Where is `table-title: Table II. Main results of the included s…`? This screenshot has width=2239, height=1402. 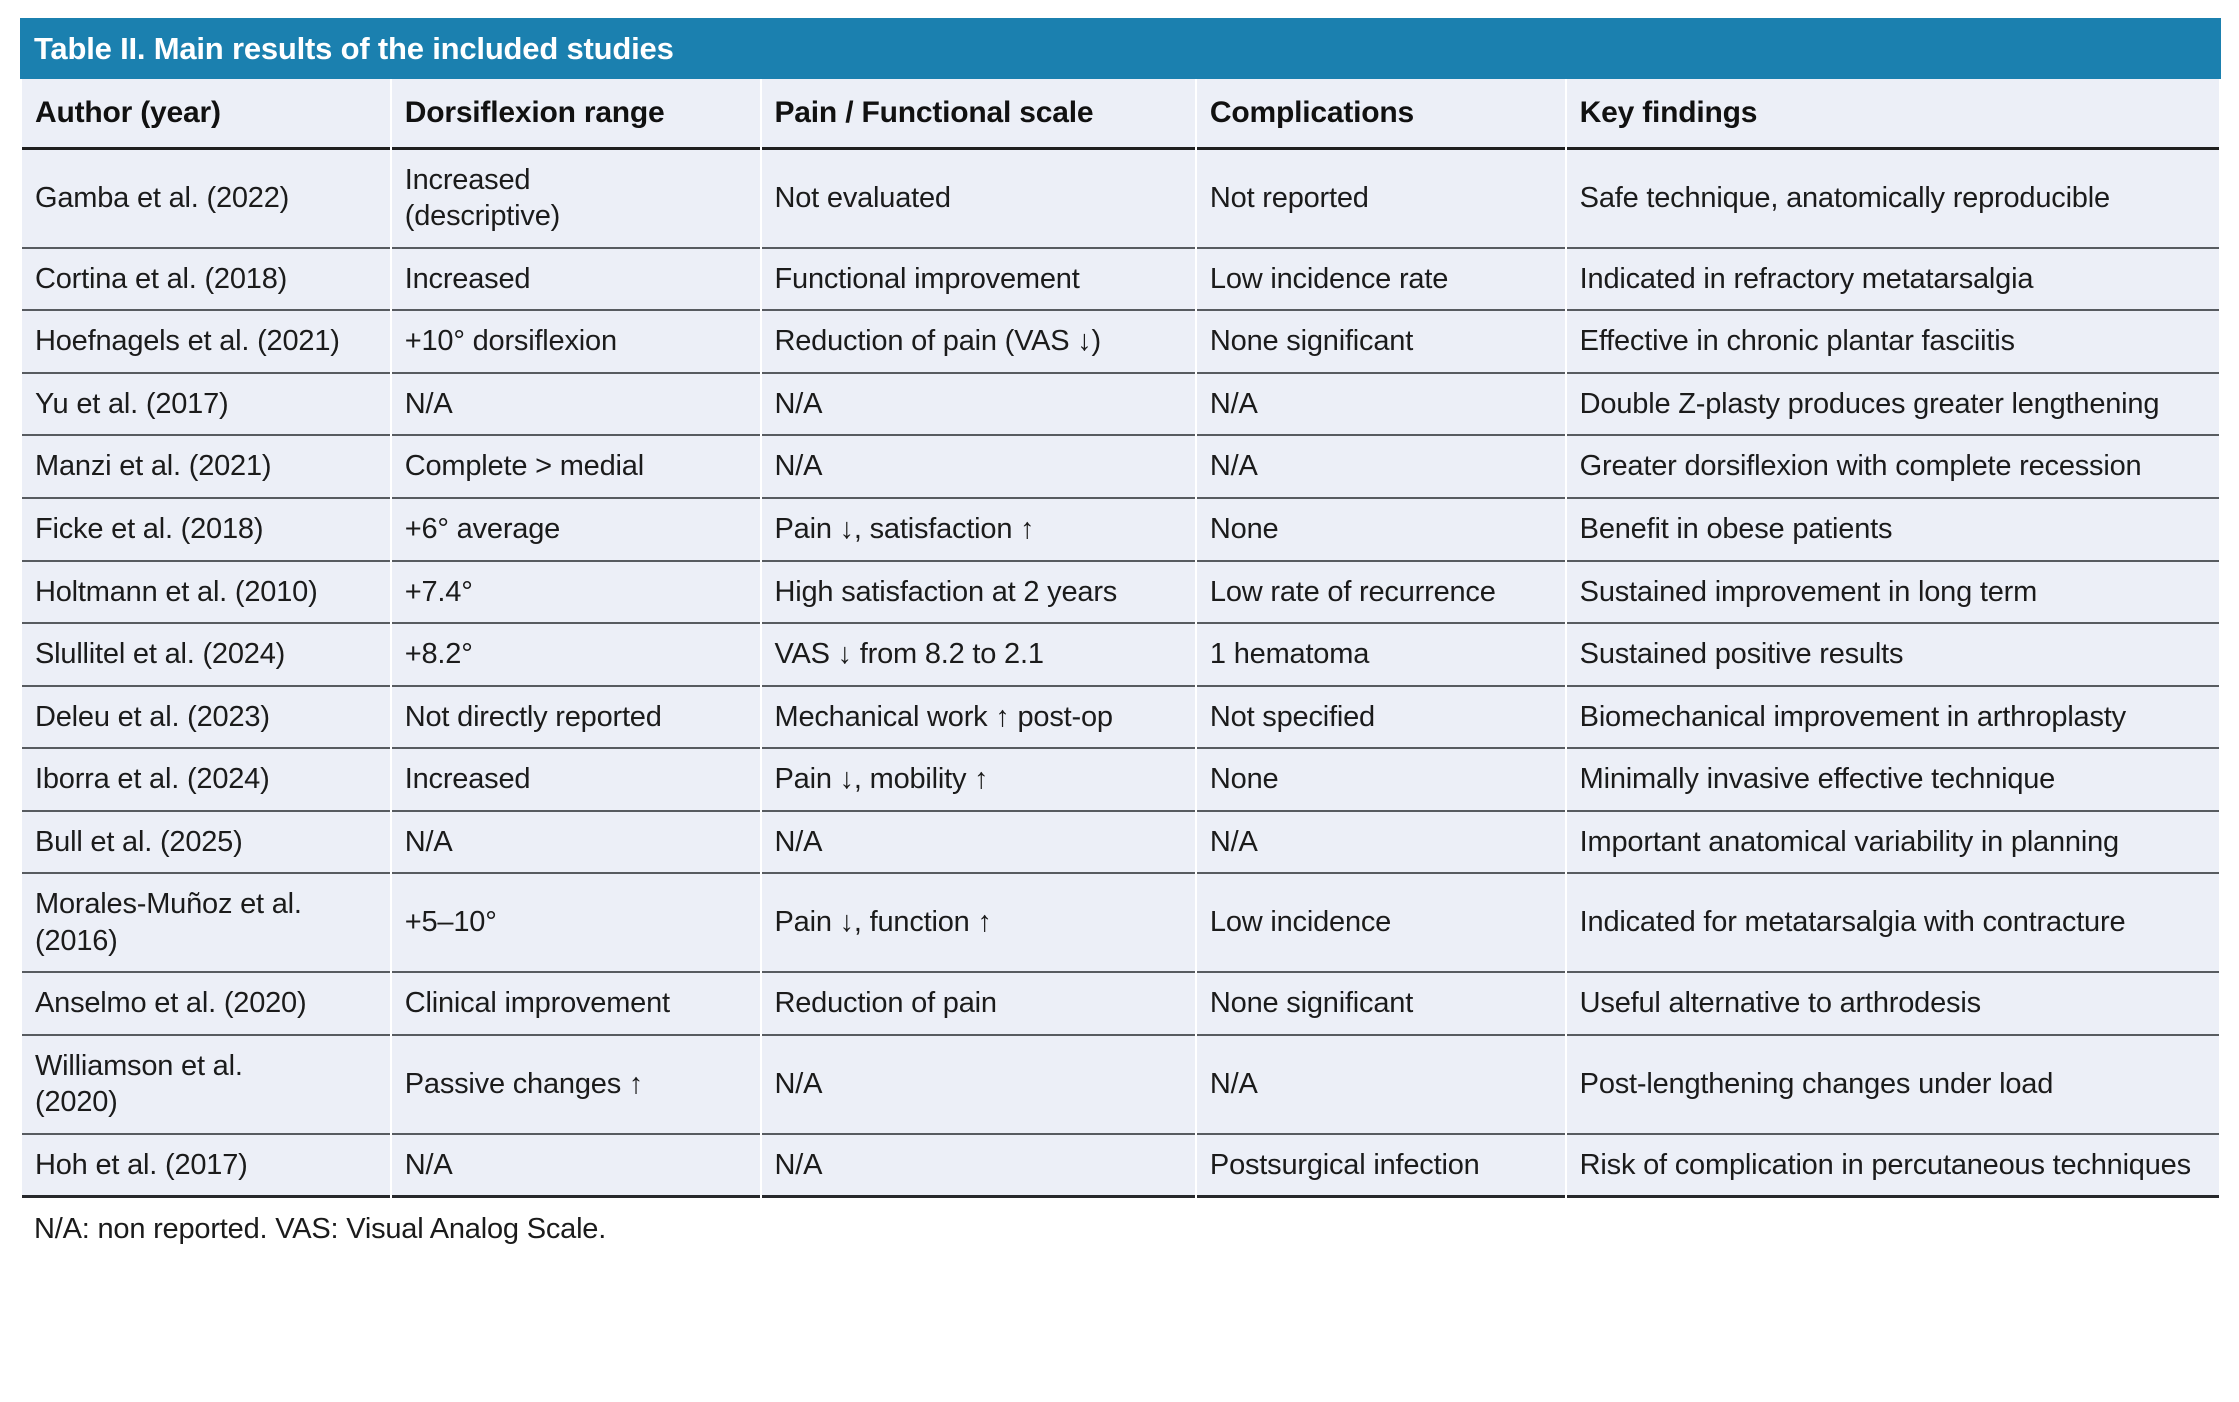
table-title: Table II. Main results of the included s… is located at coordinates (1120, 48).